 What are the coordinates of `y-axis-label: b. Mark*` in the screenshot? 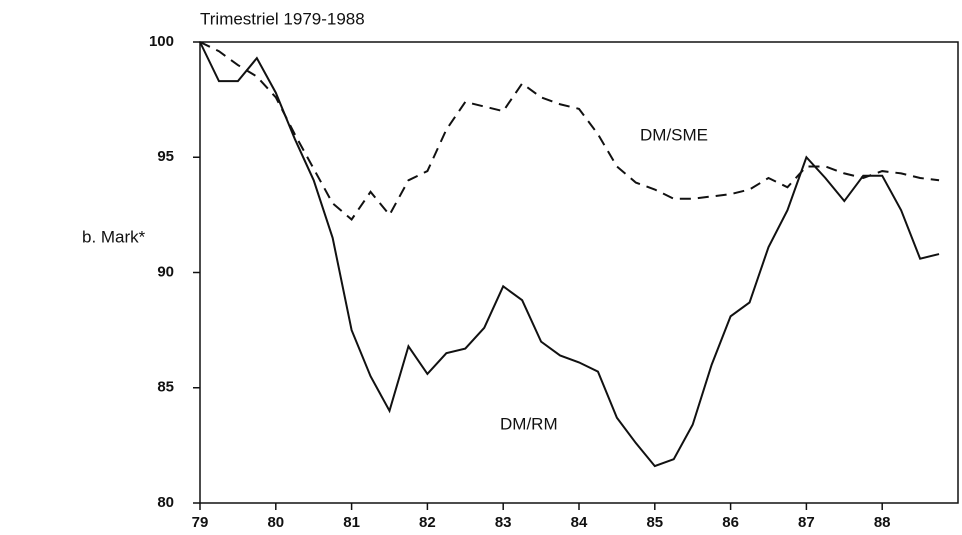 It's located at (114, 236).